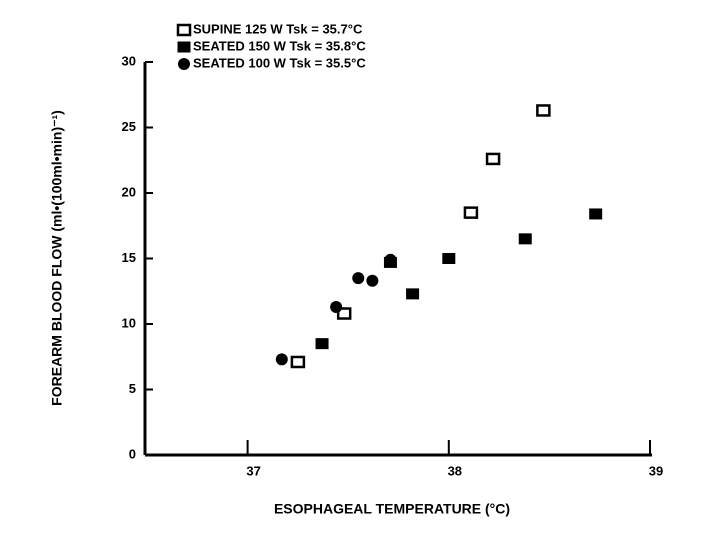  Describe the element at coordinates (129, 191) in the screenshot. I see `y-tick-label: 20` at that location.